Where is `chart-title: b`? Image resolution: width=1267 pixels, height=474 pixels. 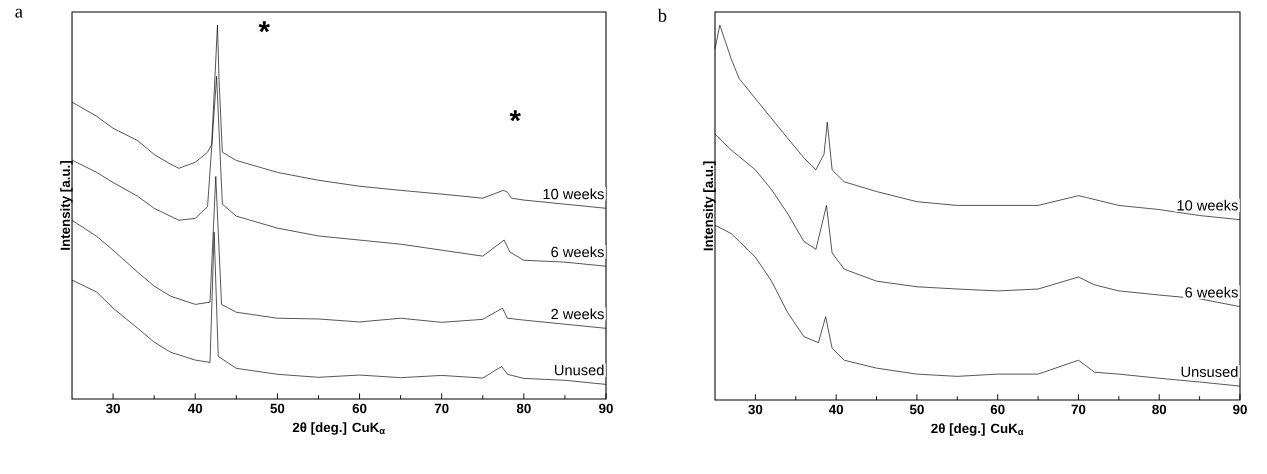 chart-title: b is located at coordinates (662, 15).